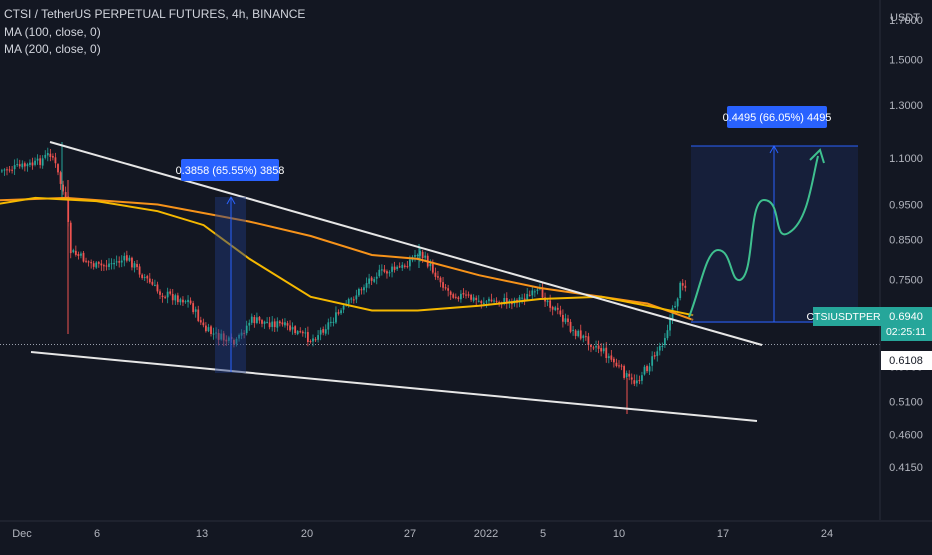 This screenshot has width=932, height=555. What do you see at coordinates (52, 31) in the screenshot?
I see `ma100-legend: MA (100, close, 0)` at bounding box center [52, 31].